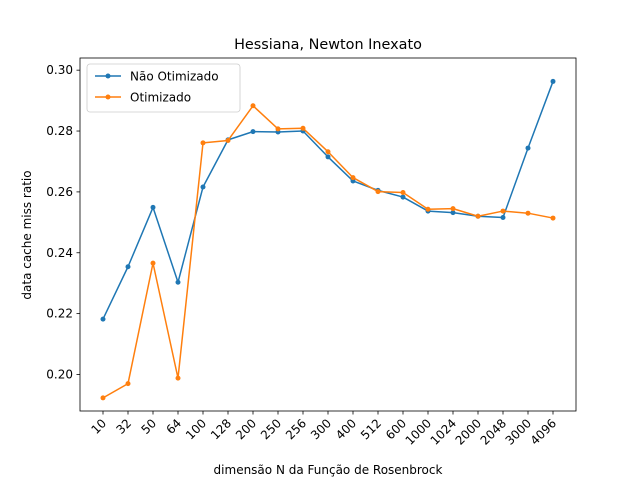 The image size is (640, 480). I want to click on y-axis-label: data cache miss ratio, so click(27, 234).